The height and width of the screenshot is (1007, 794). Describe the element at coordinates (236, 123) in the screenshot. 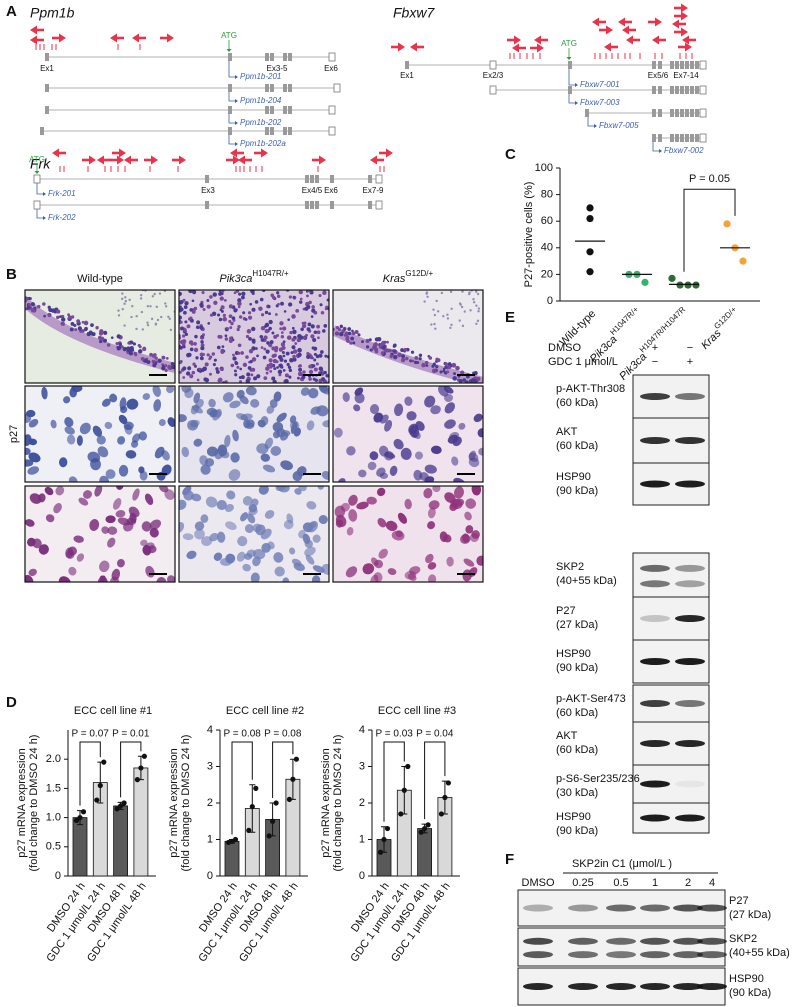

I see `transcript-arrowhead` at that location.